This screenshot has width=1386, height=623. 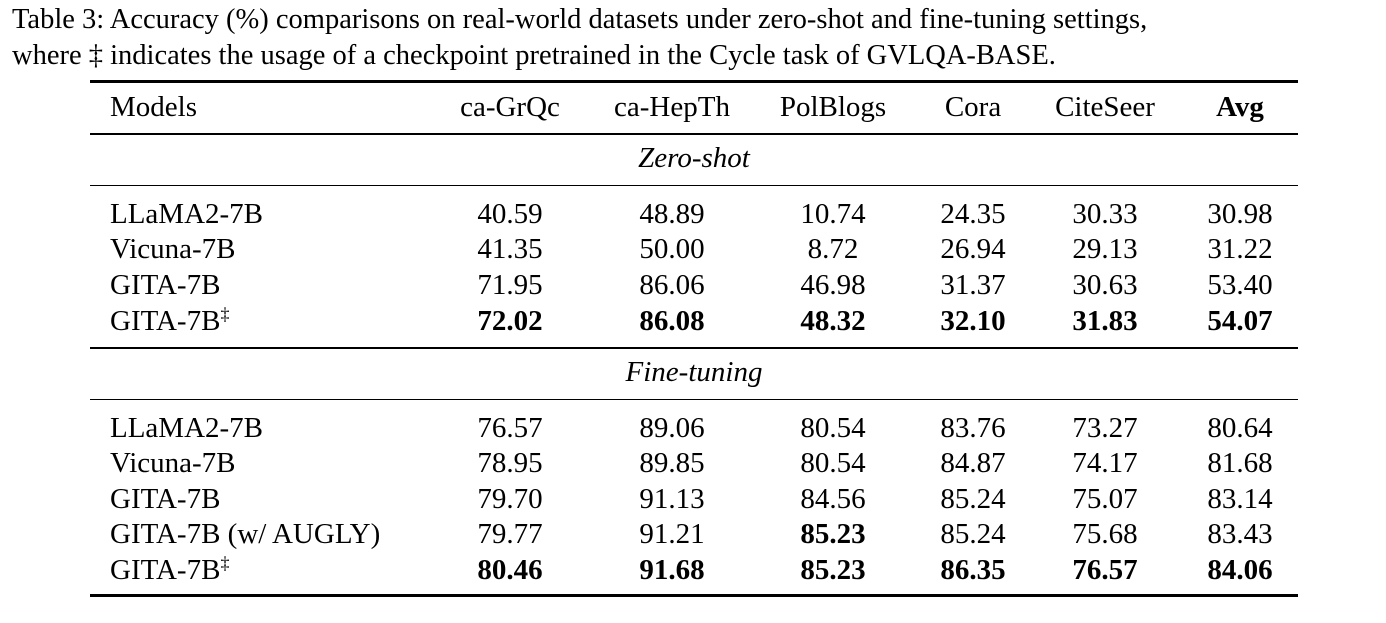 I want to click on table-row: Vicuna-7B 41.35 50.00 8.72 26.94 29.13 31.22, so click(x=694, y=251).